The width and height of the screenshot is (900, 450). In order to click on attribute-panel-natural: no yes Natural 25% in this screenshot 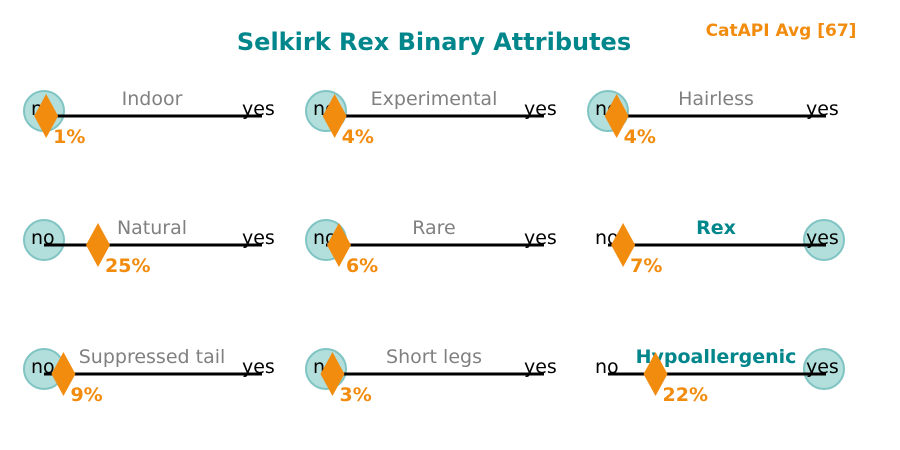, I will do `click(149, 247)`.